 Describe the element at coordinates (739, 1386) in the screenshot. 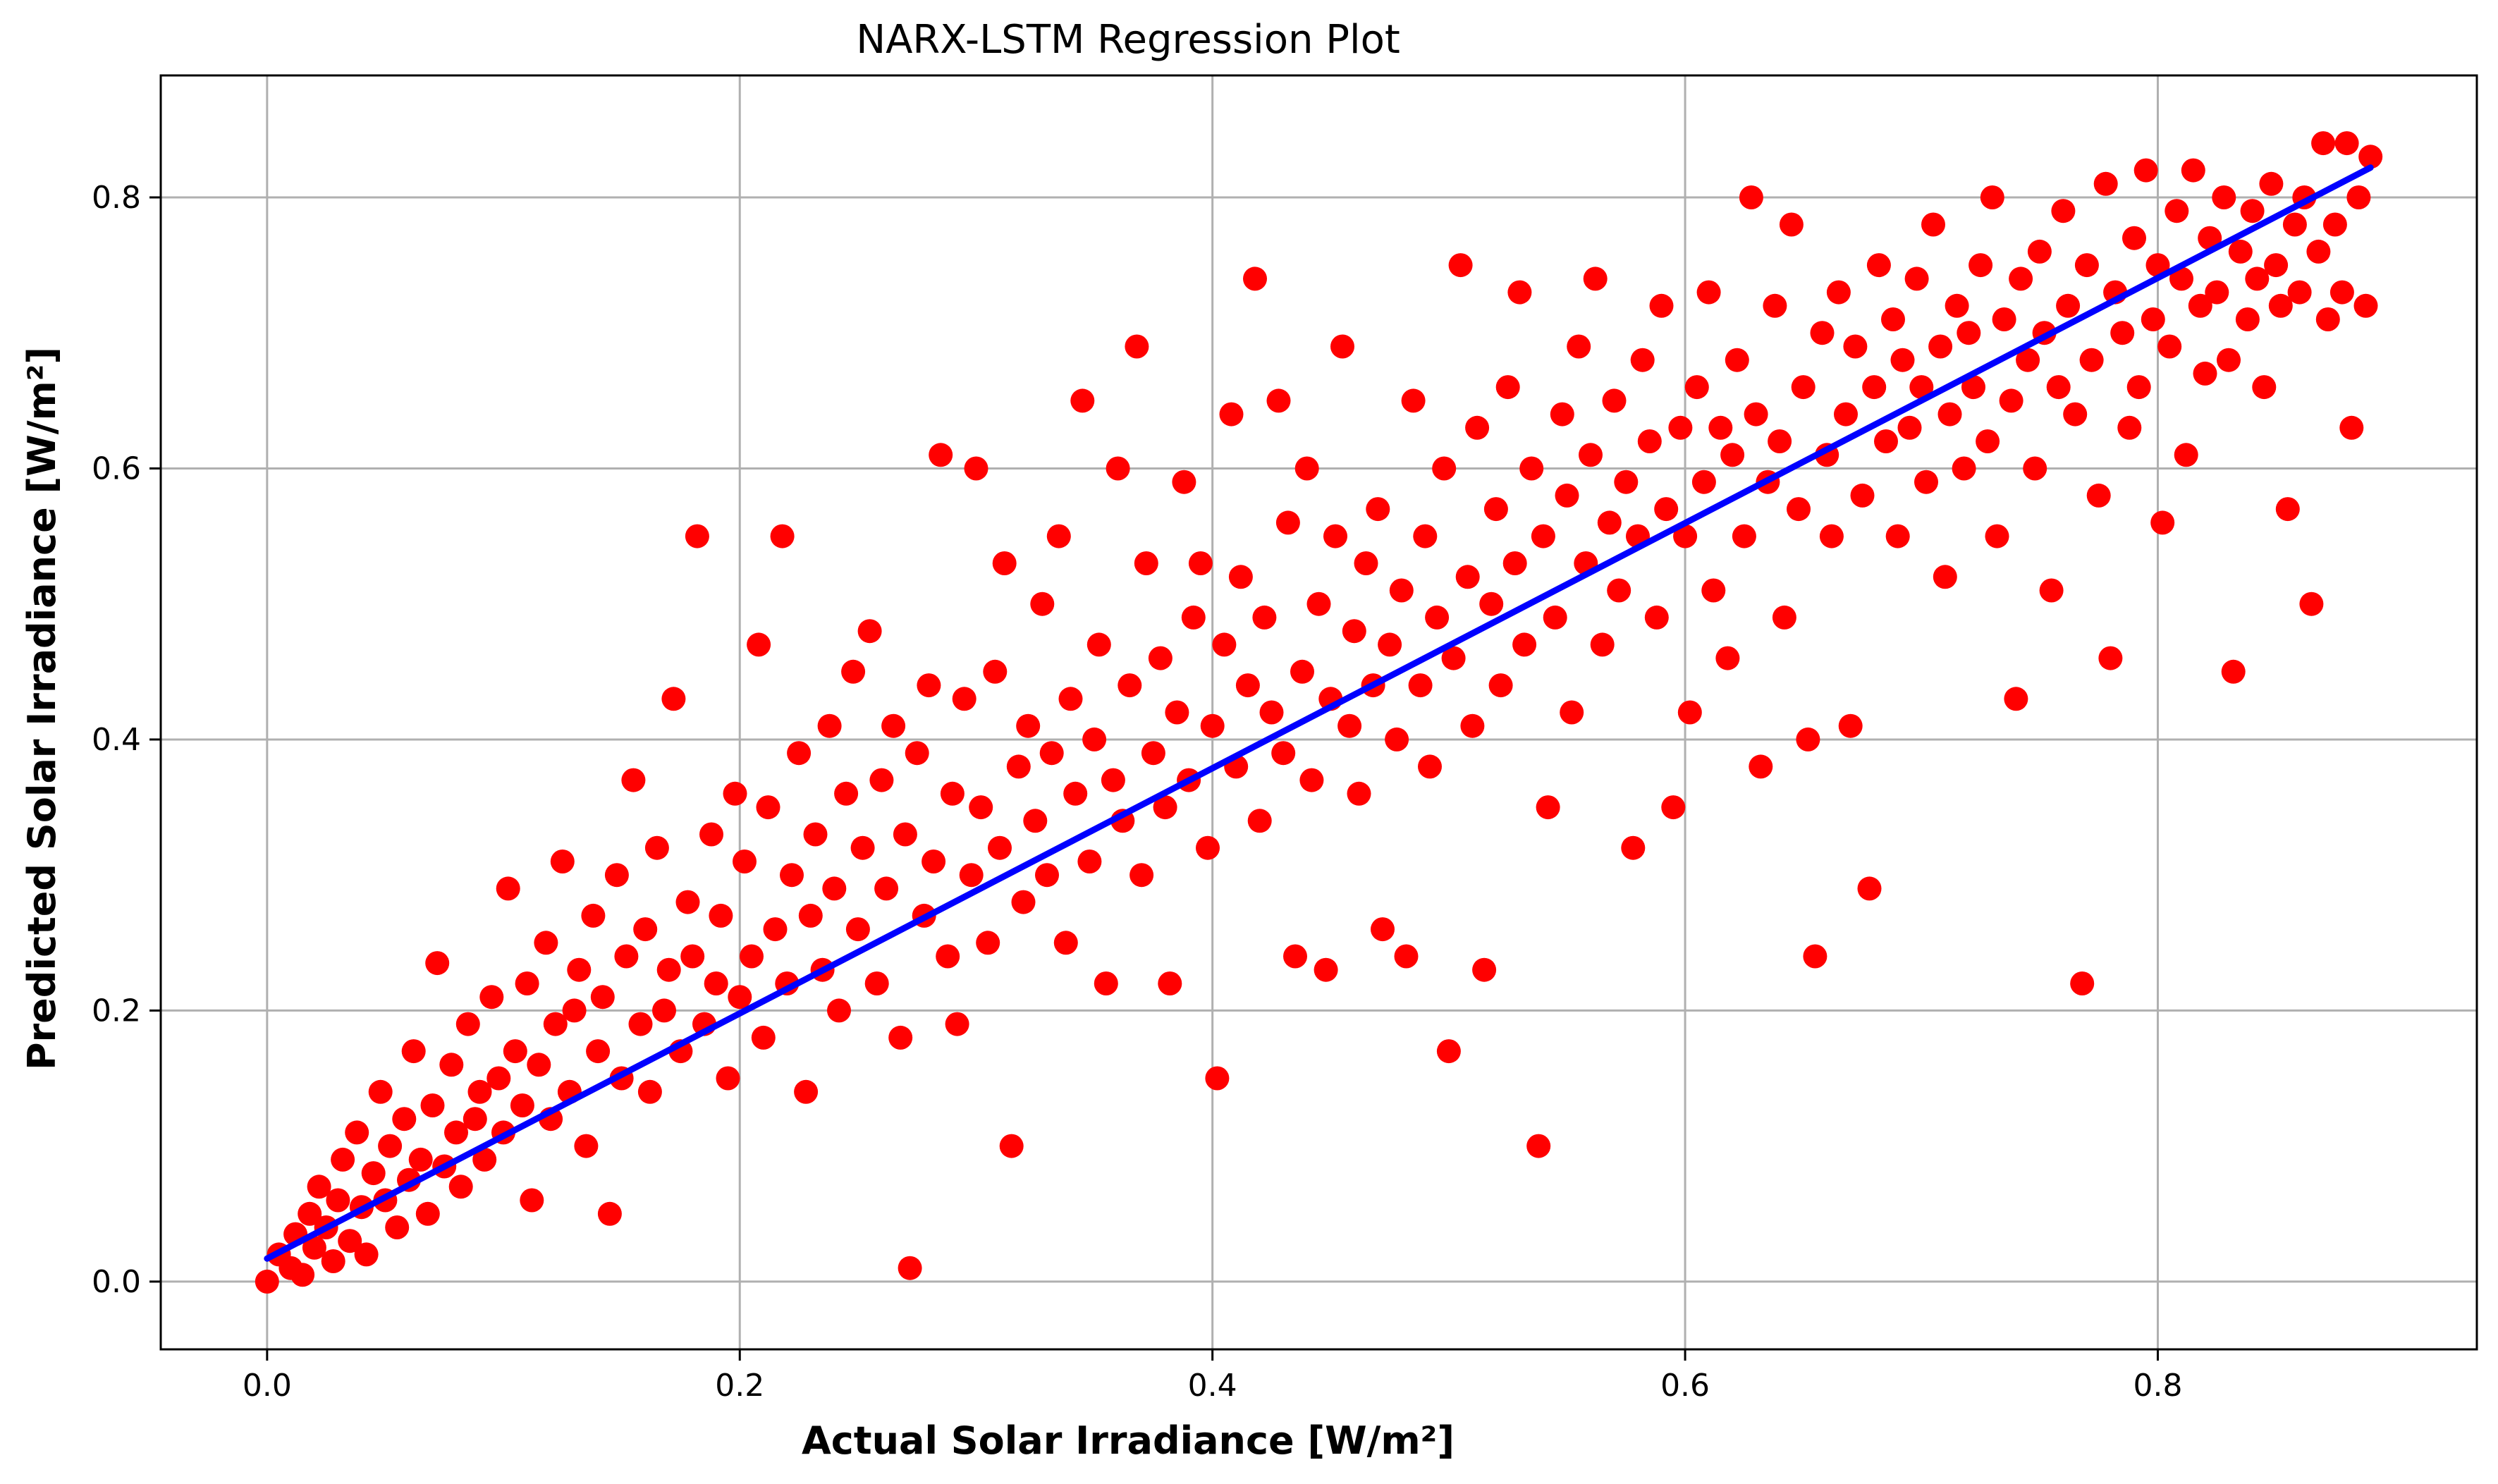

I see `x-tick-label: 0.2` at that location.